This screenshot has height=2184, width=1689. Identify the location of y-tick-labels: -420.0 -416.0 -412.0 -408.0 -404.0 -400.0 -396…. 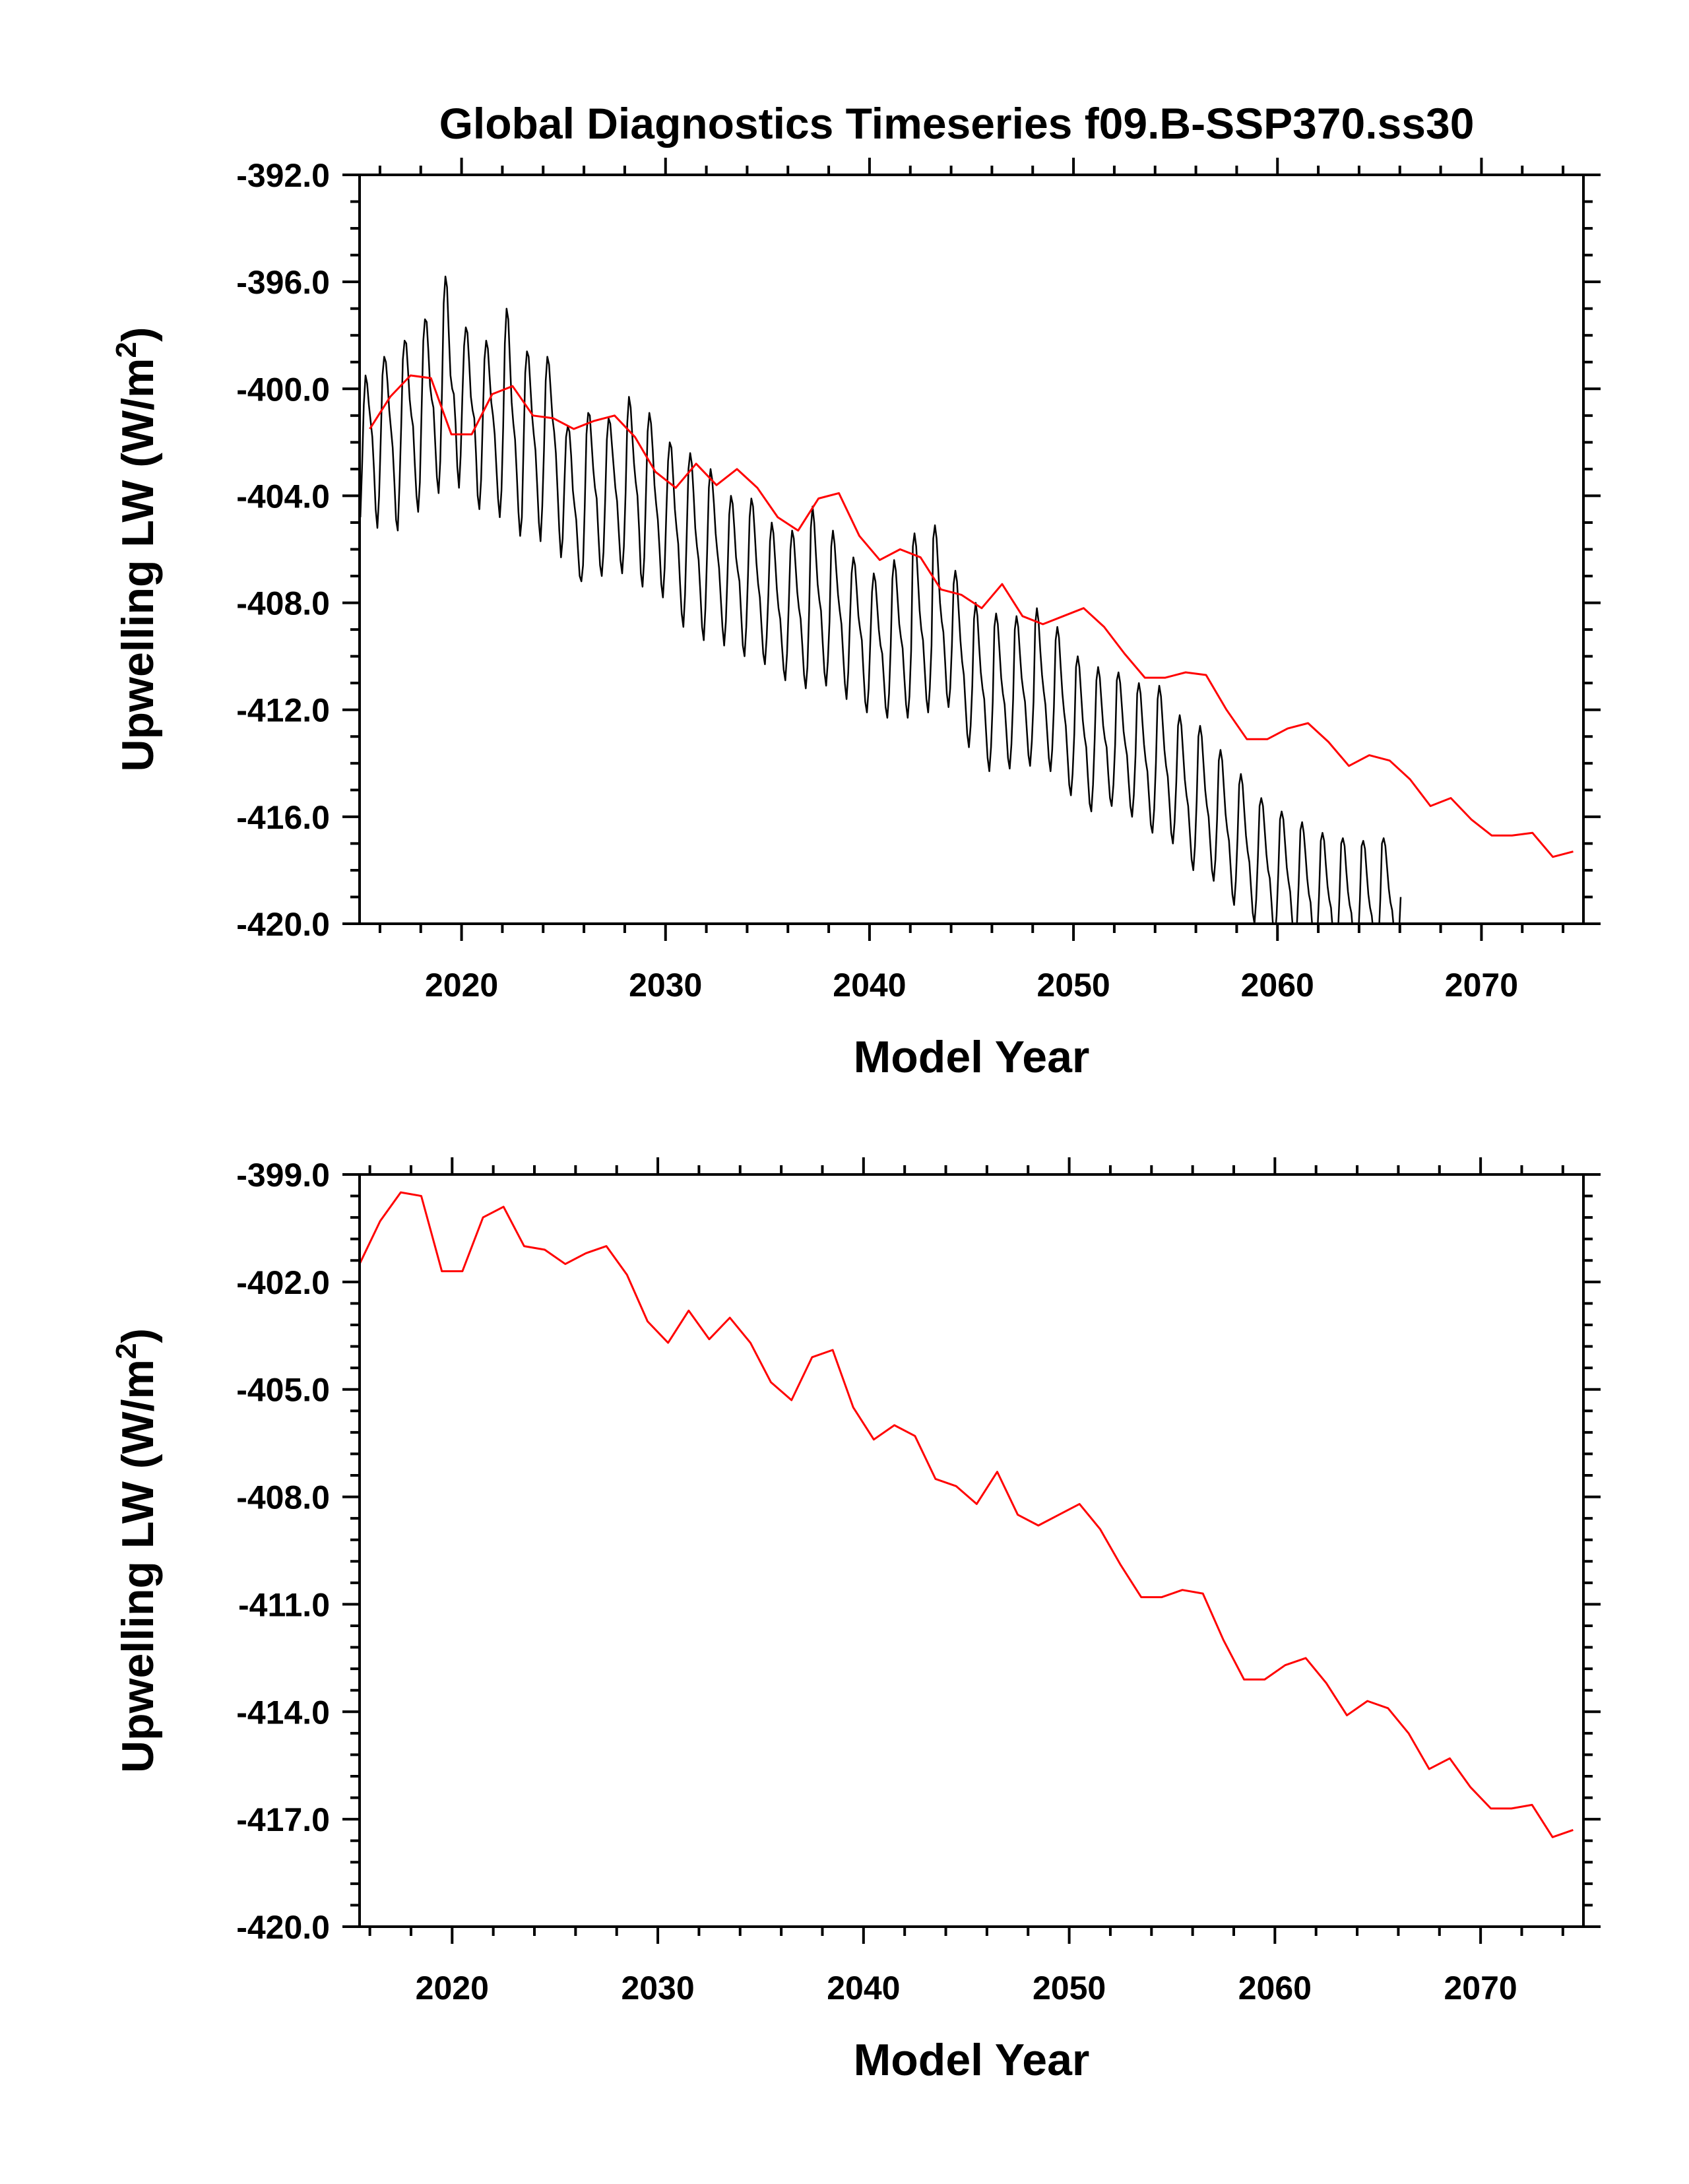
(283, 550).